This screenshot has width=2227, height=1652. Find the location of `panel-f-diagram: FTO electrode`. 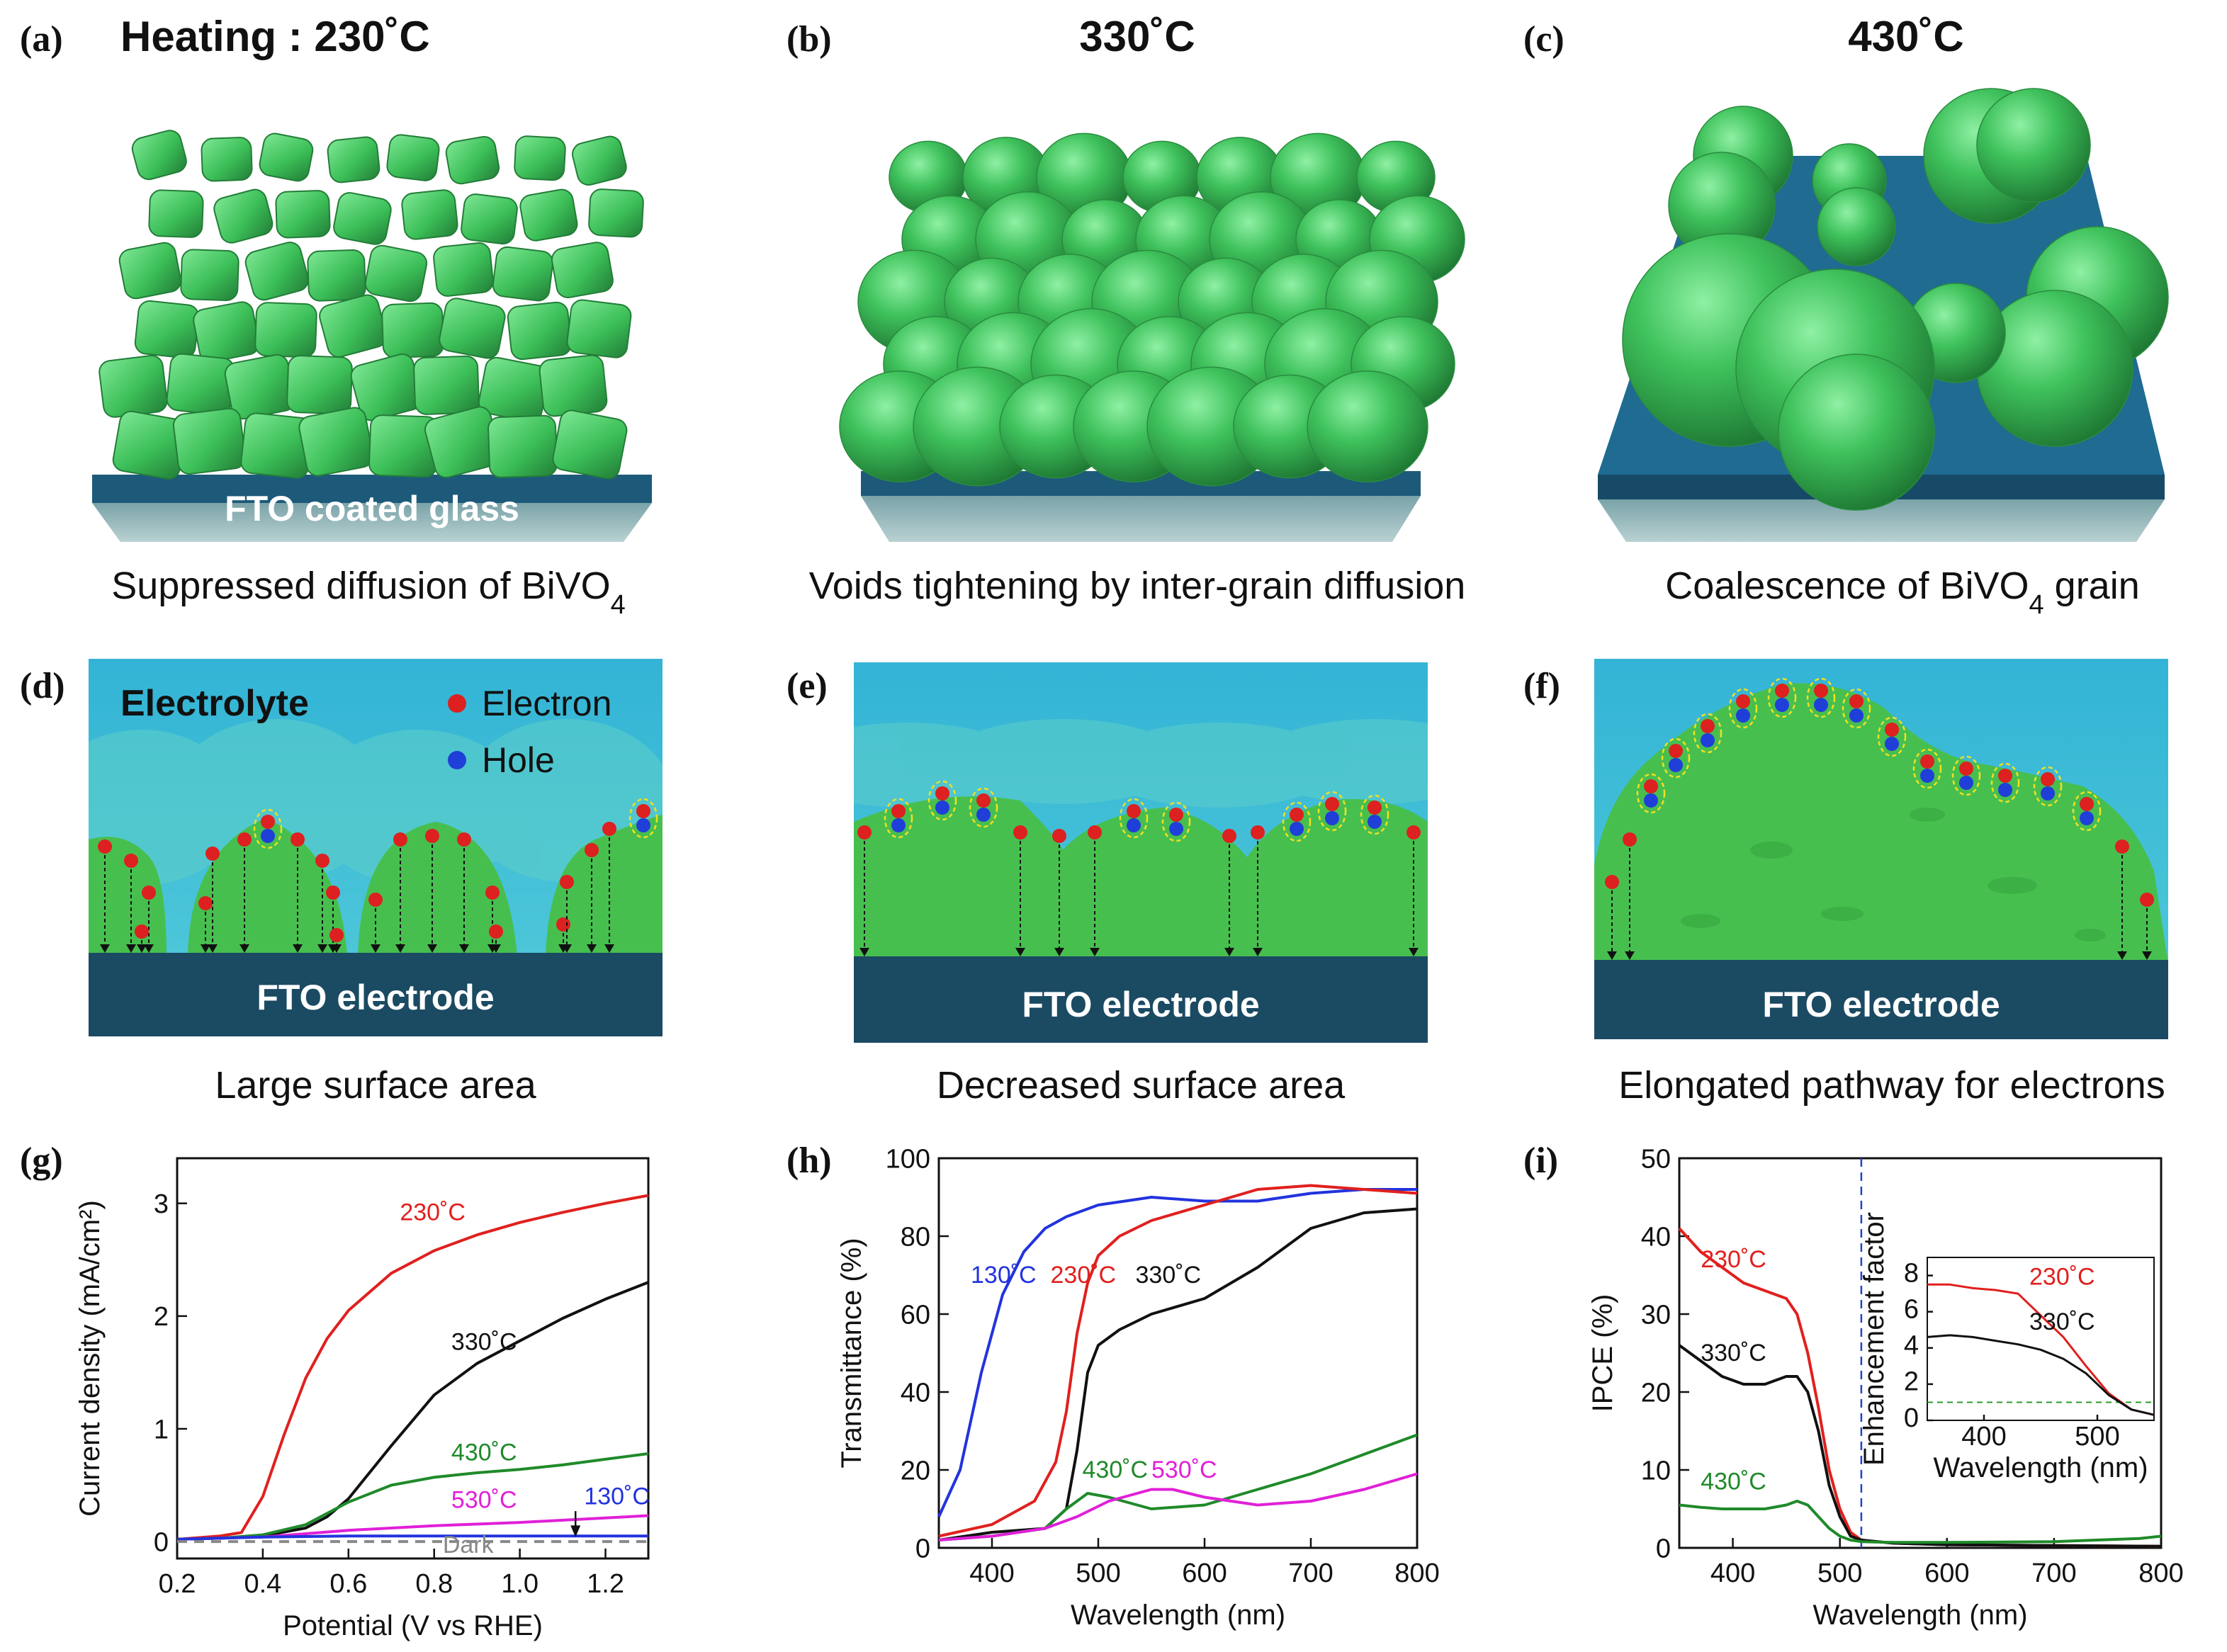

panel-f-diagram: FTO electrode is located at coordinates (1881, 849).